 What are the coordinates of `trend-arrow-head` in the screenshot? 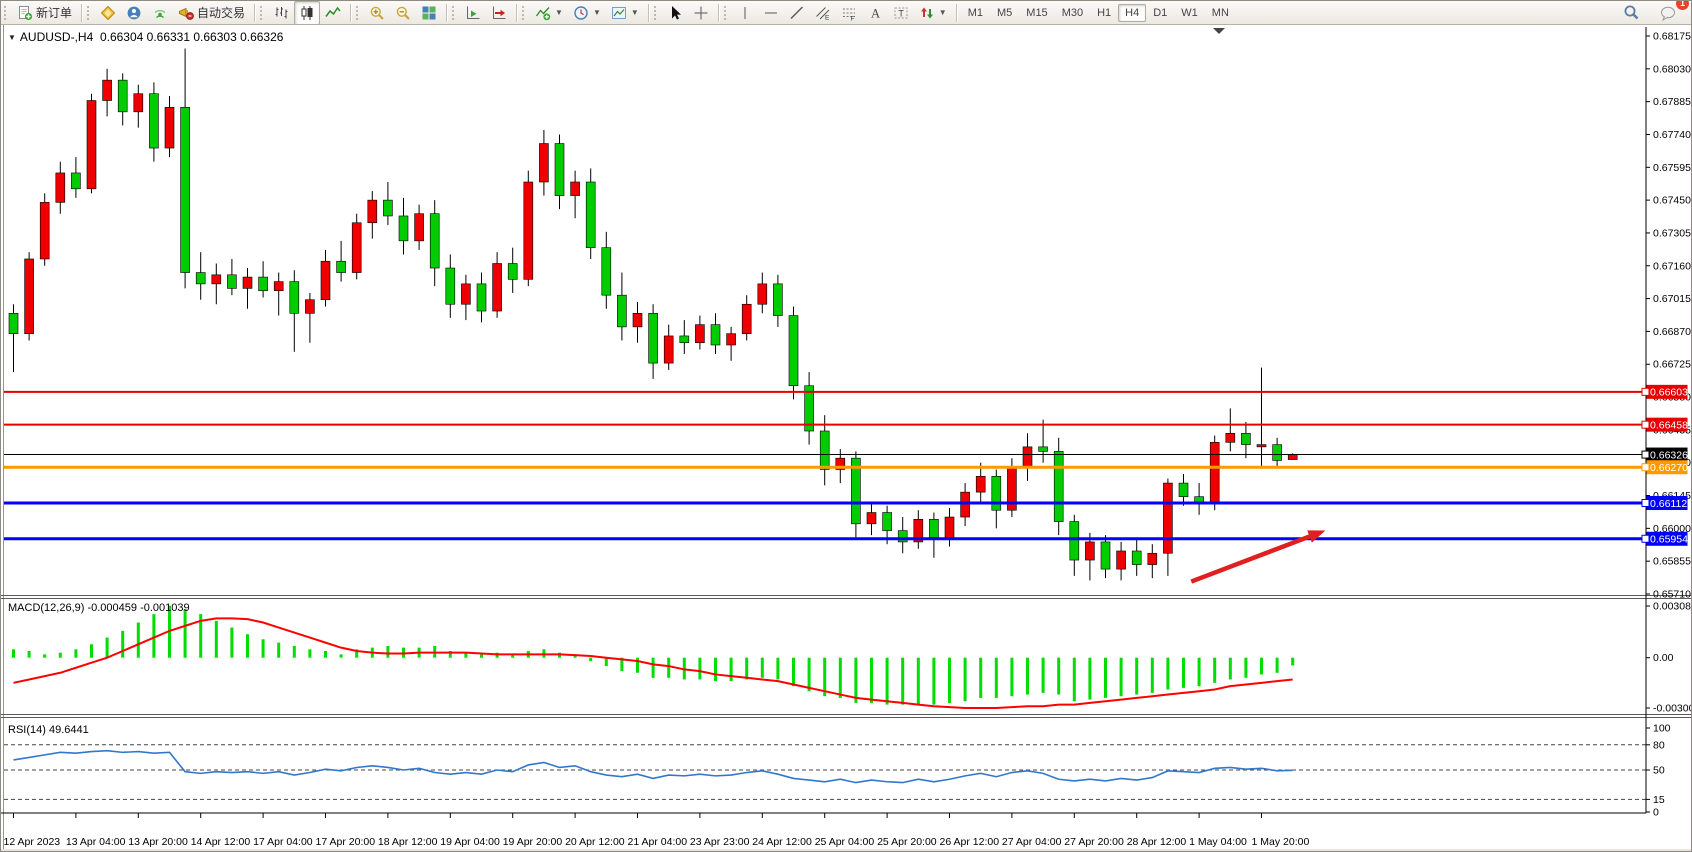 It's located at (1316, 536).